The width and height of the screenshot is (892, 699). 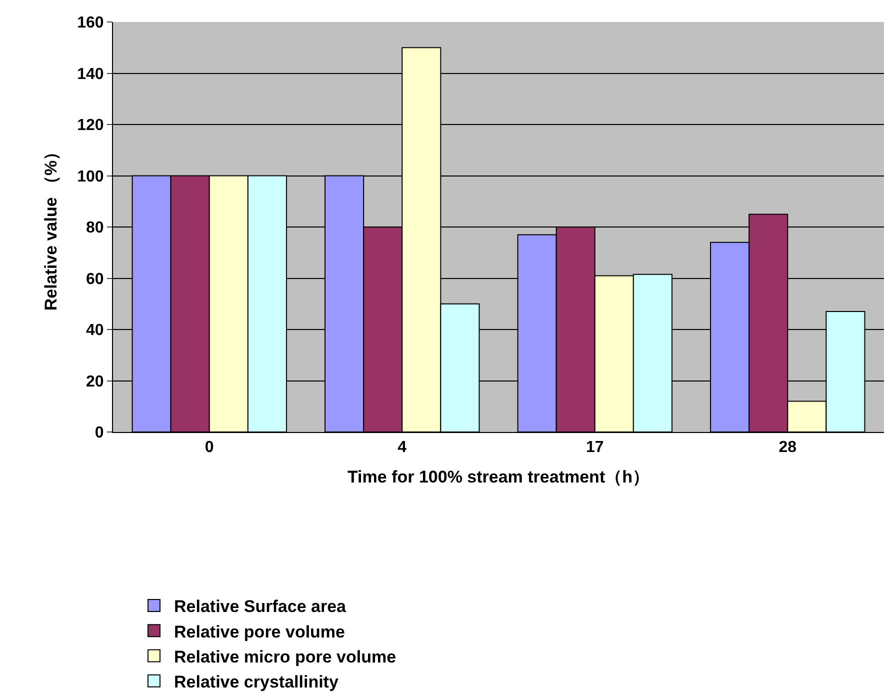 I want to click on y-tick-label: 0, so click(x=99, y=433).